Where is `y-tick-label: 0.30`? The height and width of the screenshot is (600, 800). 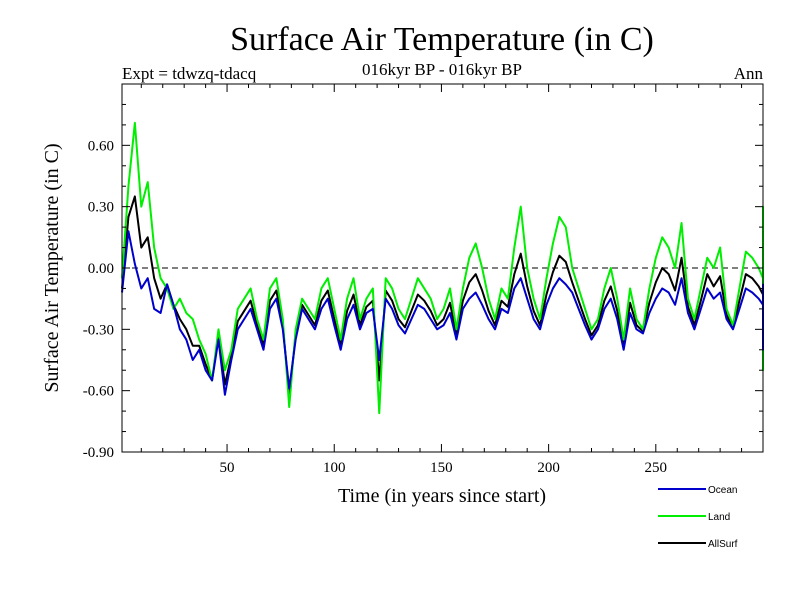 y-tick-label: 0.30 is located at coordinates (101, 208).